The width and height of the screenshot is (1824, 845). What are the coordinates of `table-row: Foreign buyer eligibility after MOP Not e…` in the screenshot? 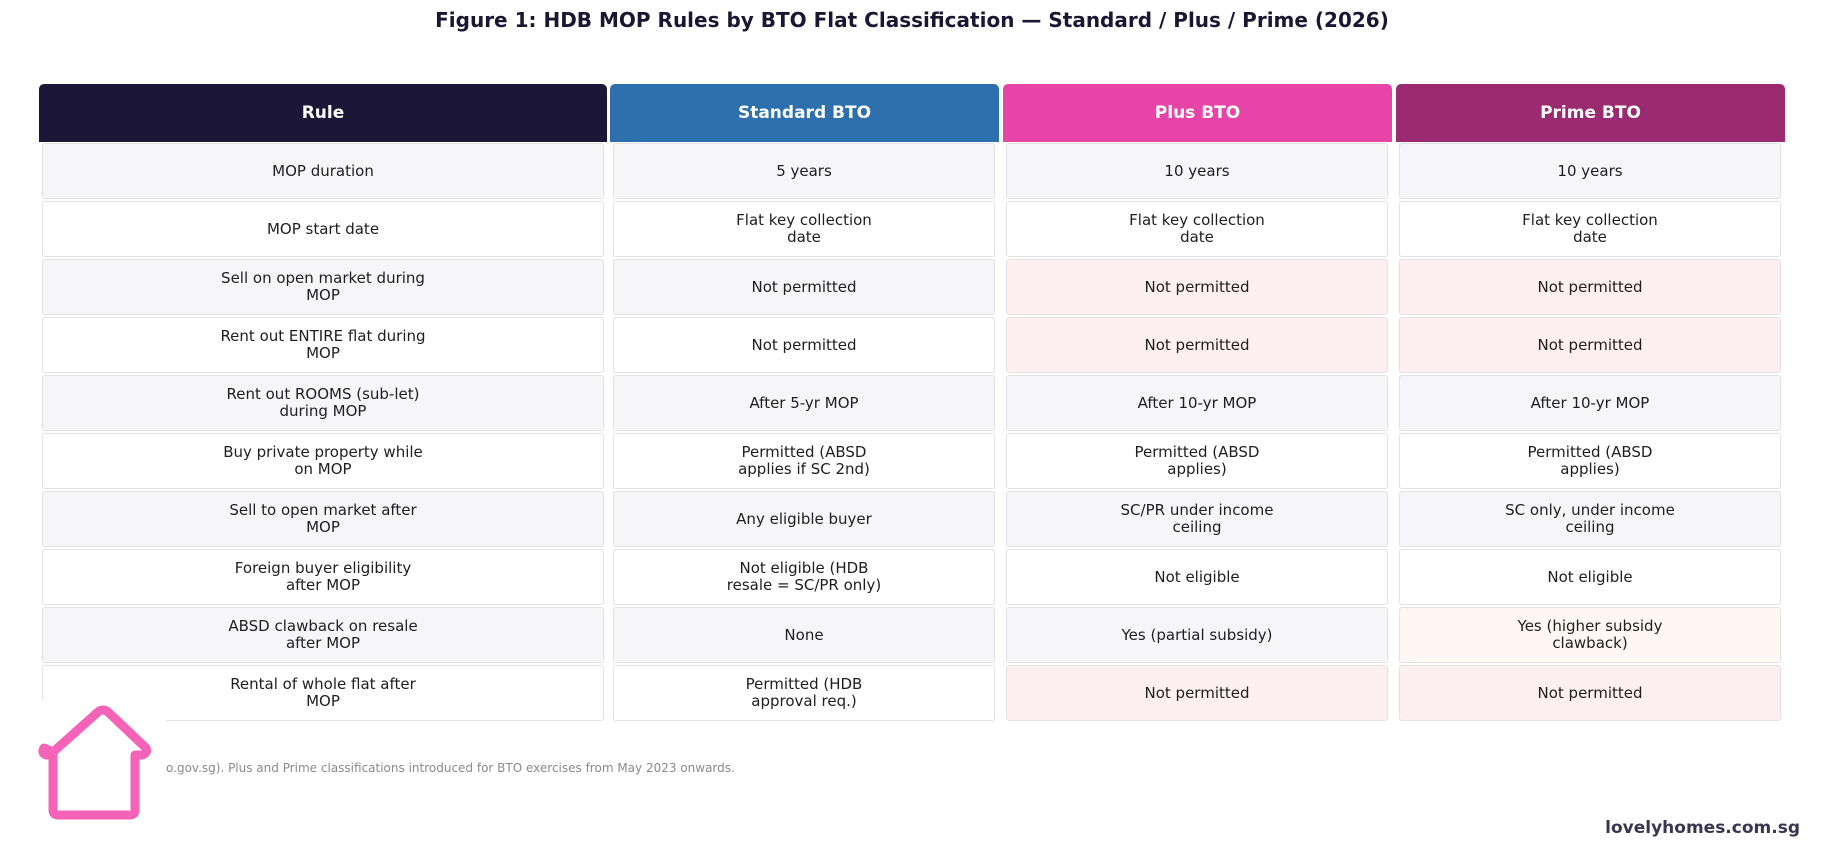 It's located at (912, 577).